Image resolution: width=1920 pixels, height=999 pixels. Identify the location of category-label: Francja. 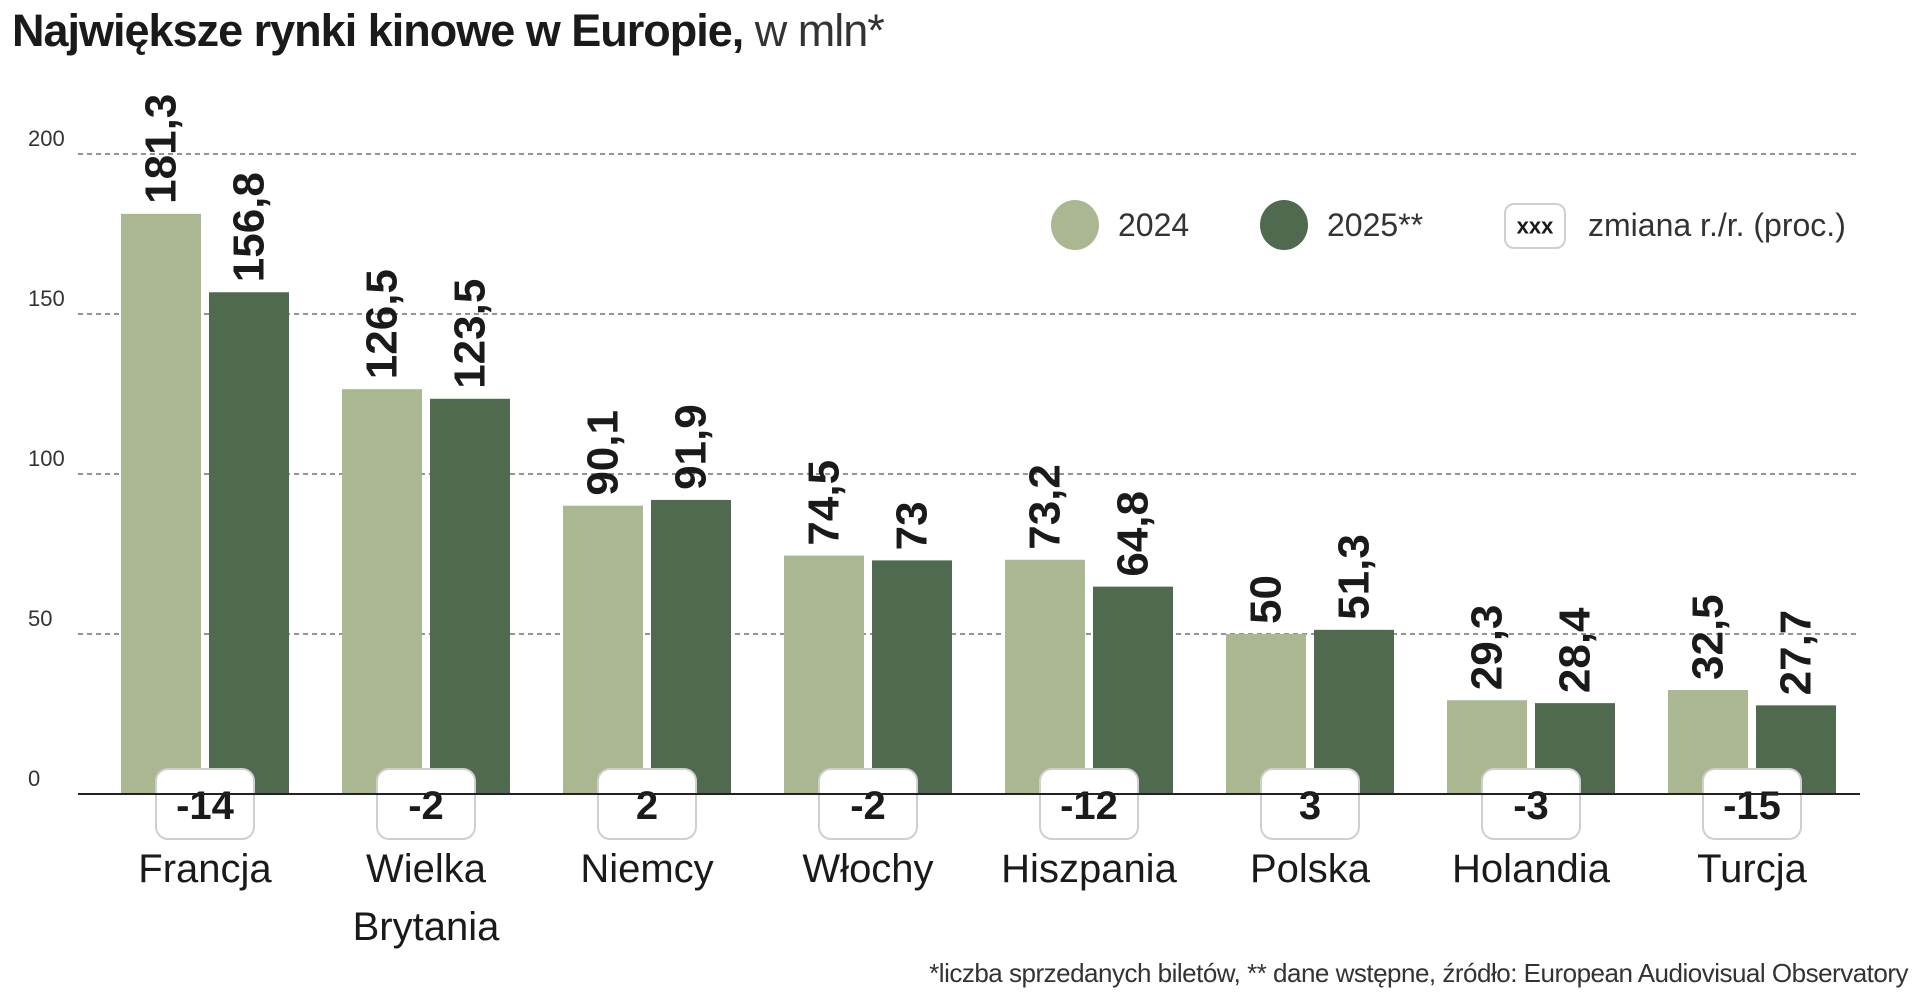
(205, 869).